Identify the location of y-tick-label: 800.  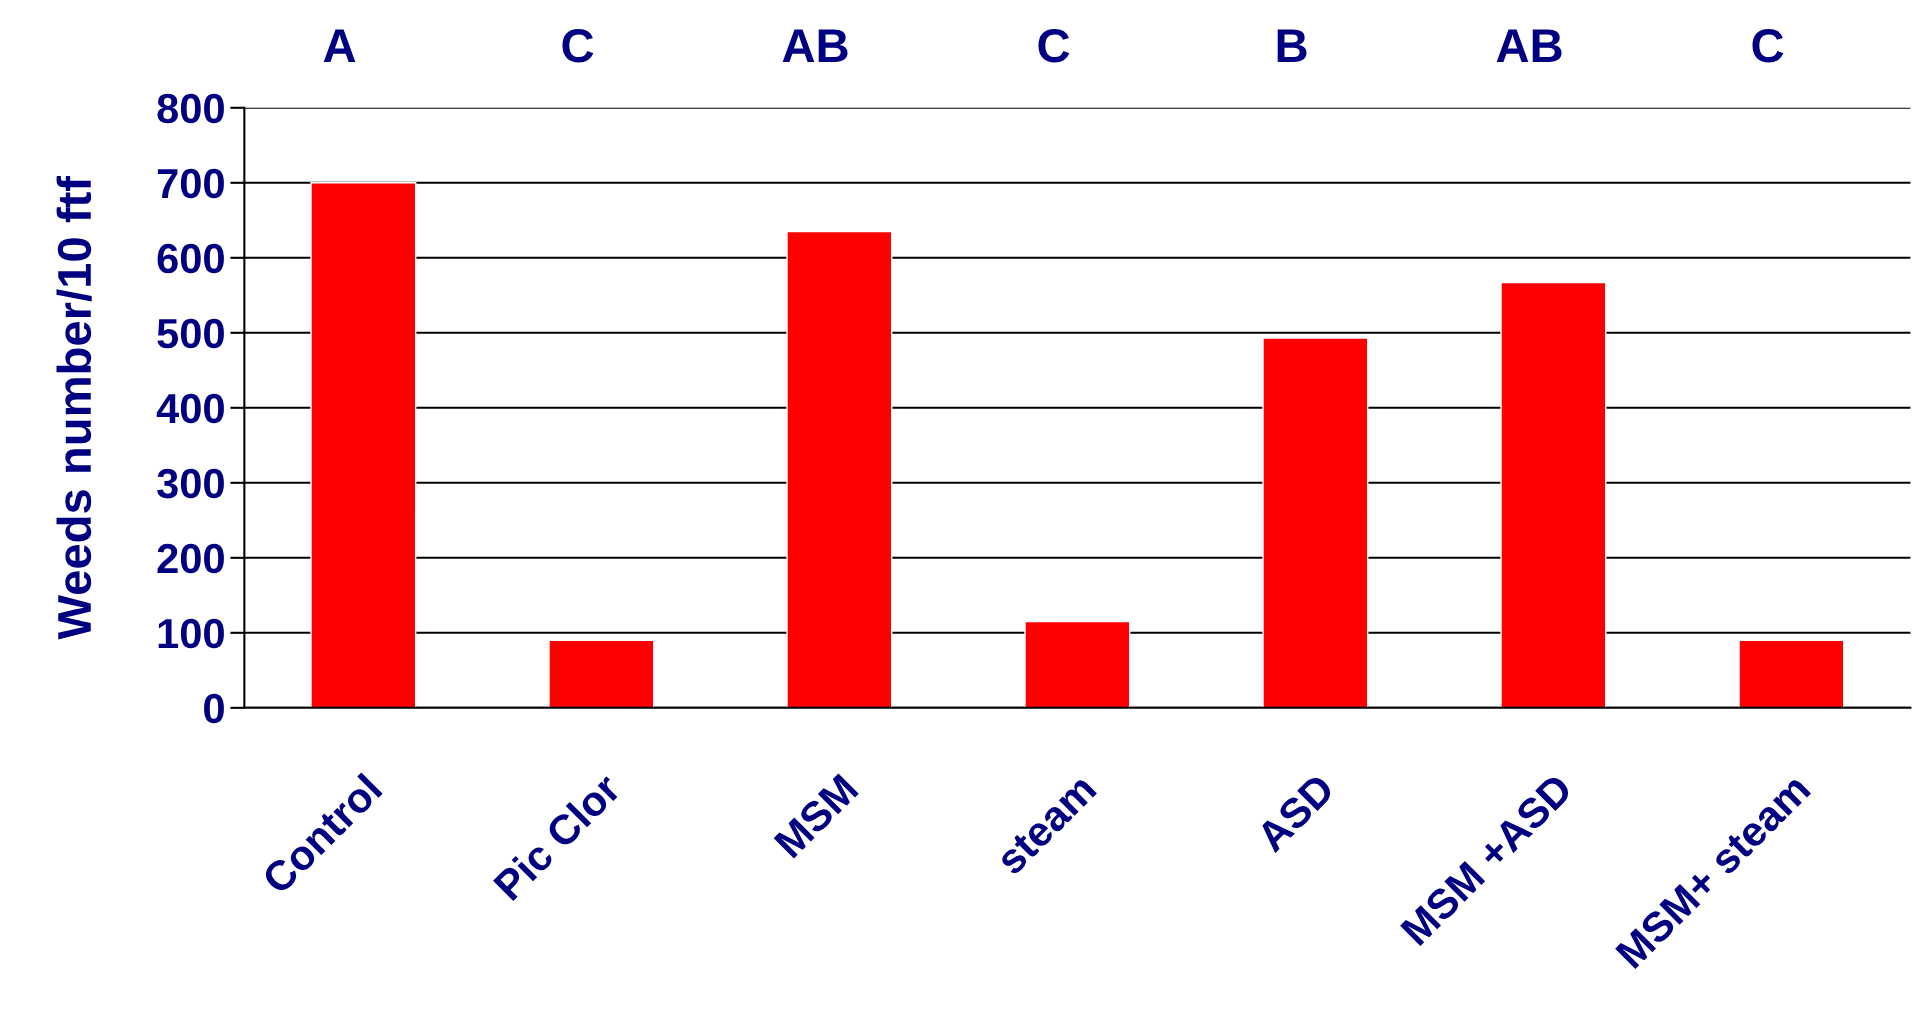
(190, 108).